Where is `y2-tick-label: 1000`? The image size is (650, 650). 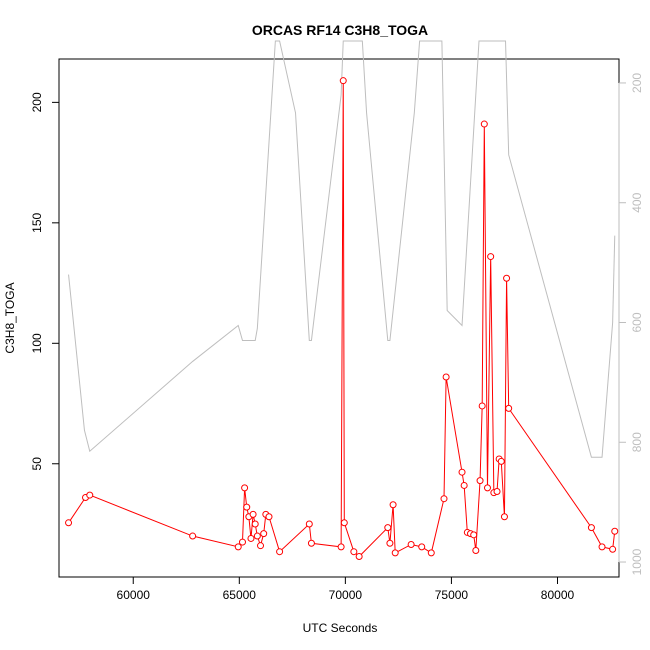
y2-tick-label: 1000 is located at coordinates (637, 561).